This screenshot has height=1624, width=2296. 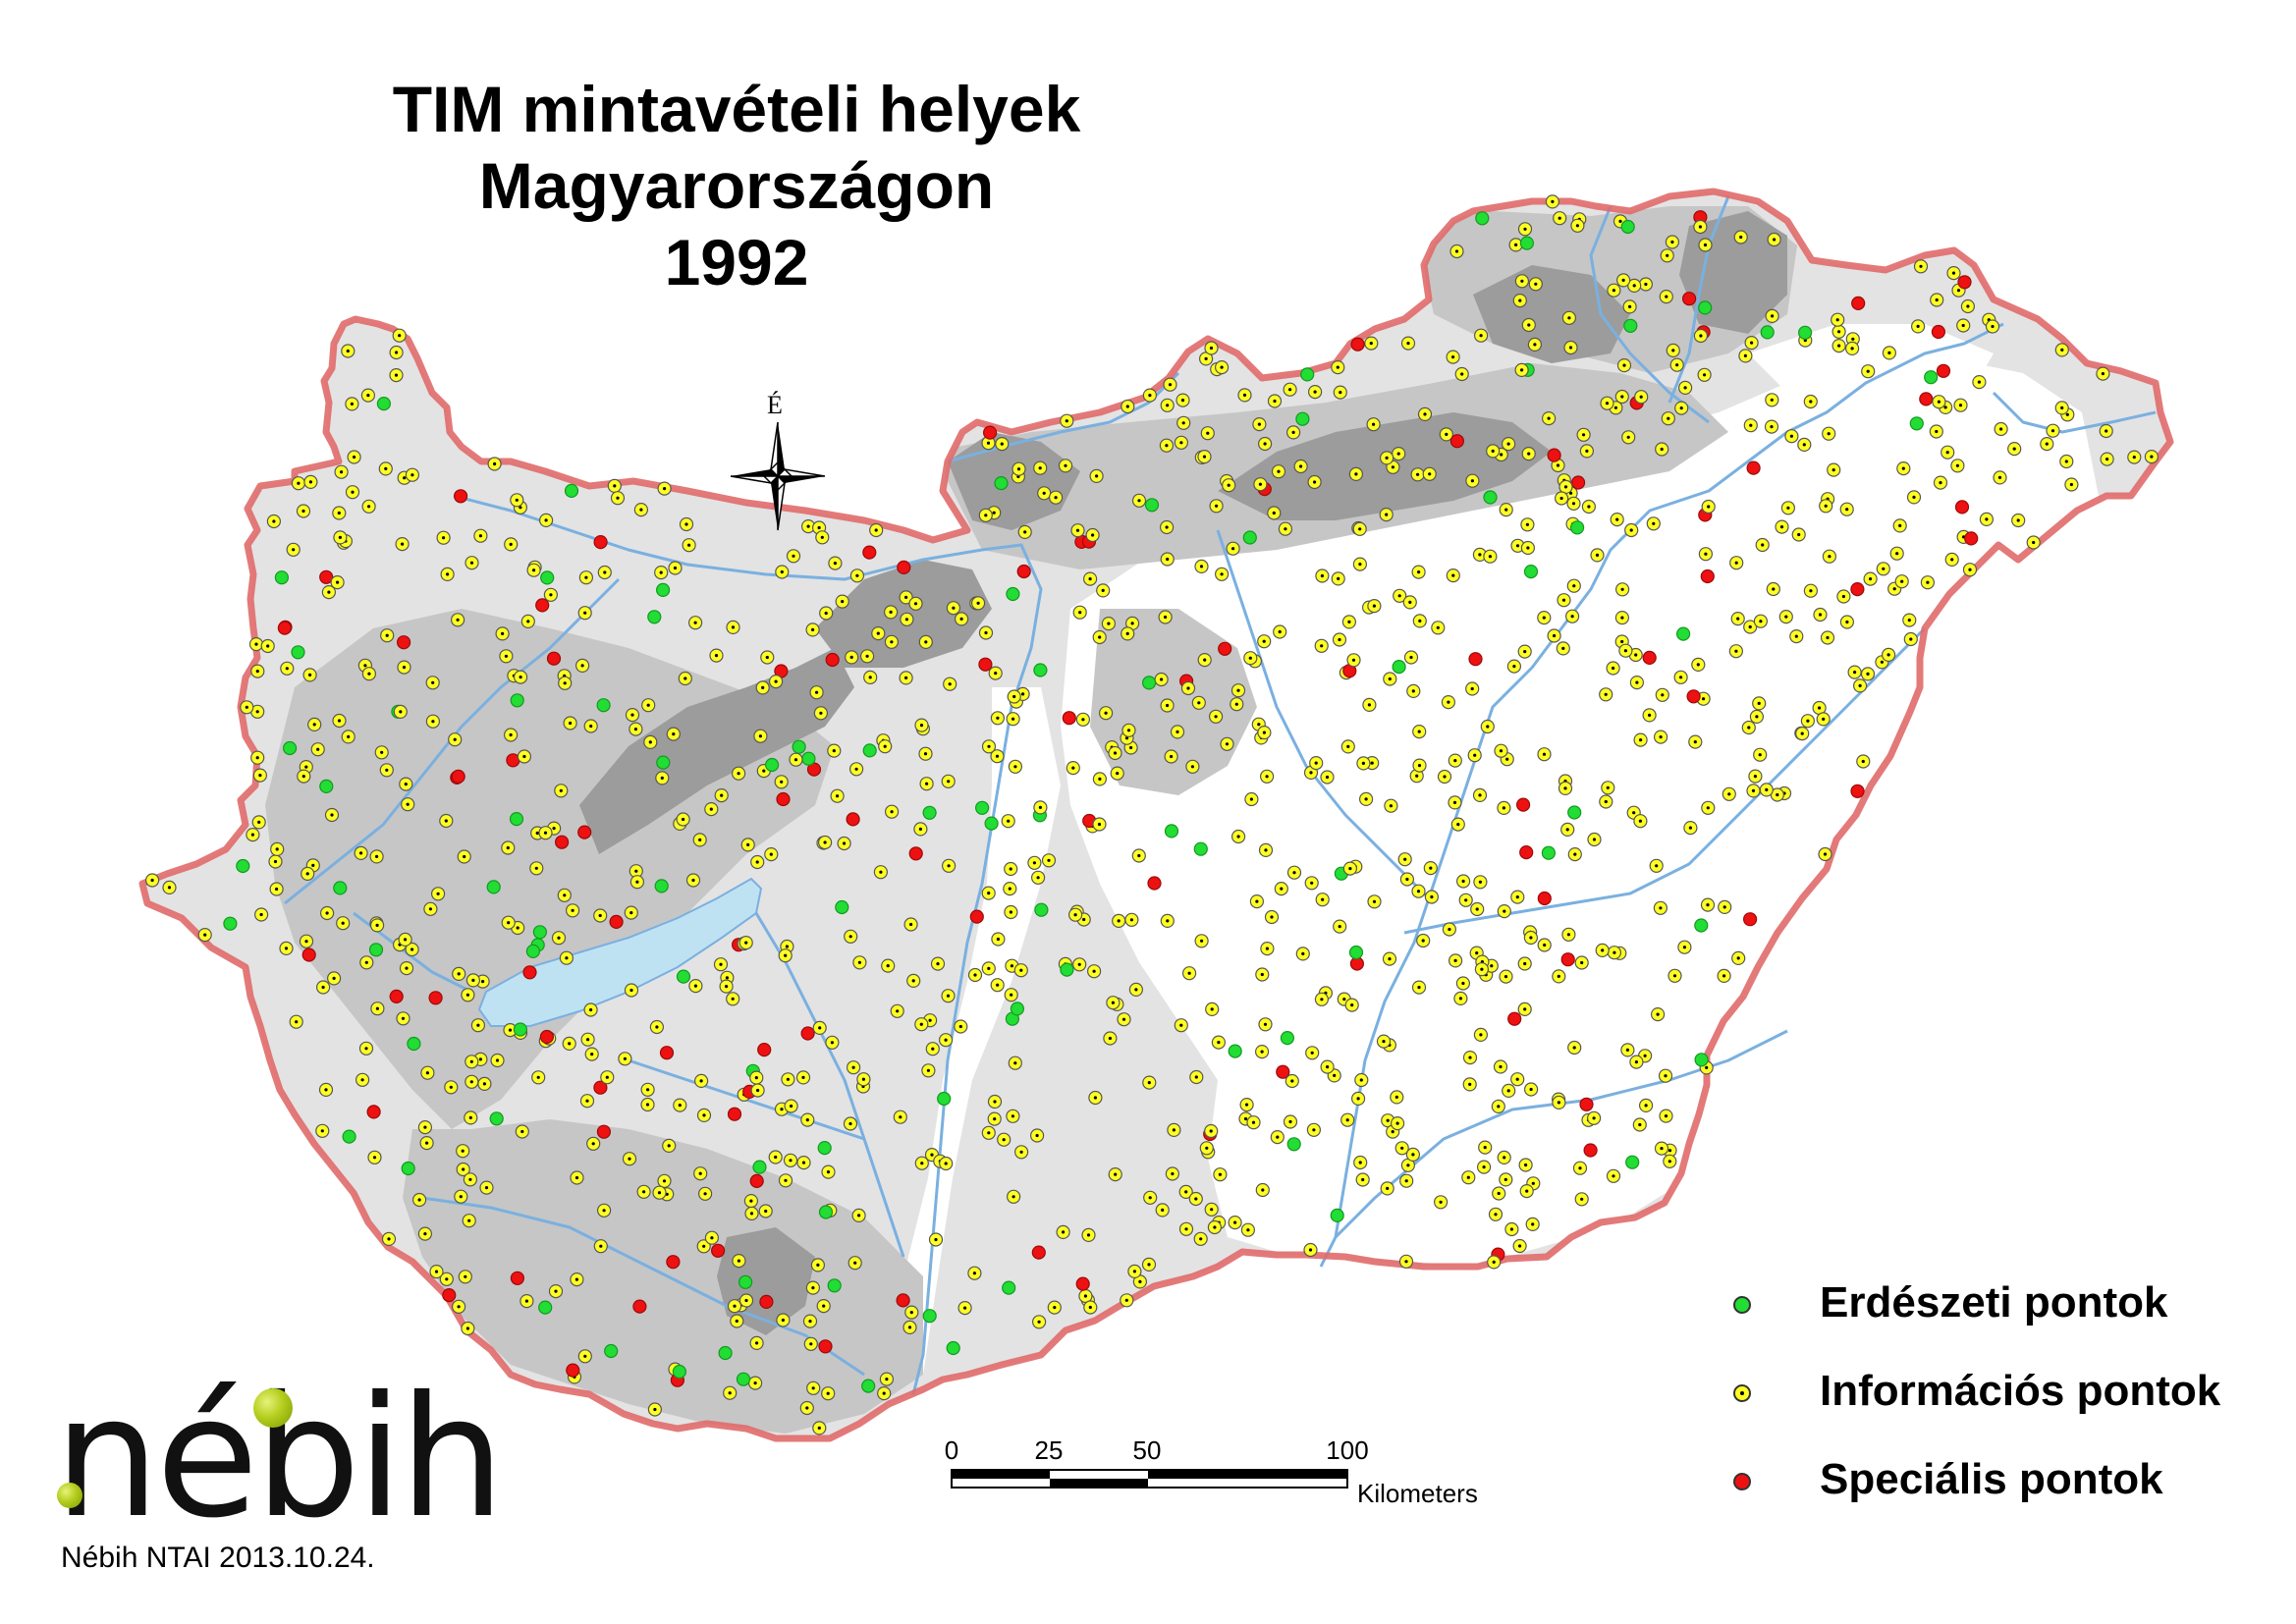 What do you see at coordinates (1994, 1302) in the screenshot?
I see `legend-label-forest: Erdészeti pontok` at bounding box center [1994, 1302].